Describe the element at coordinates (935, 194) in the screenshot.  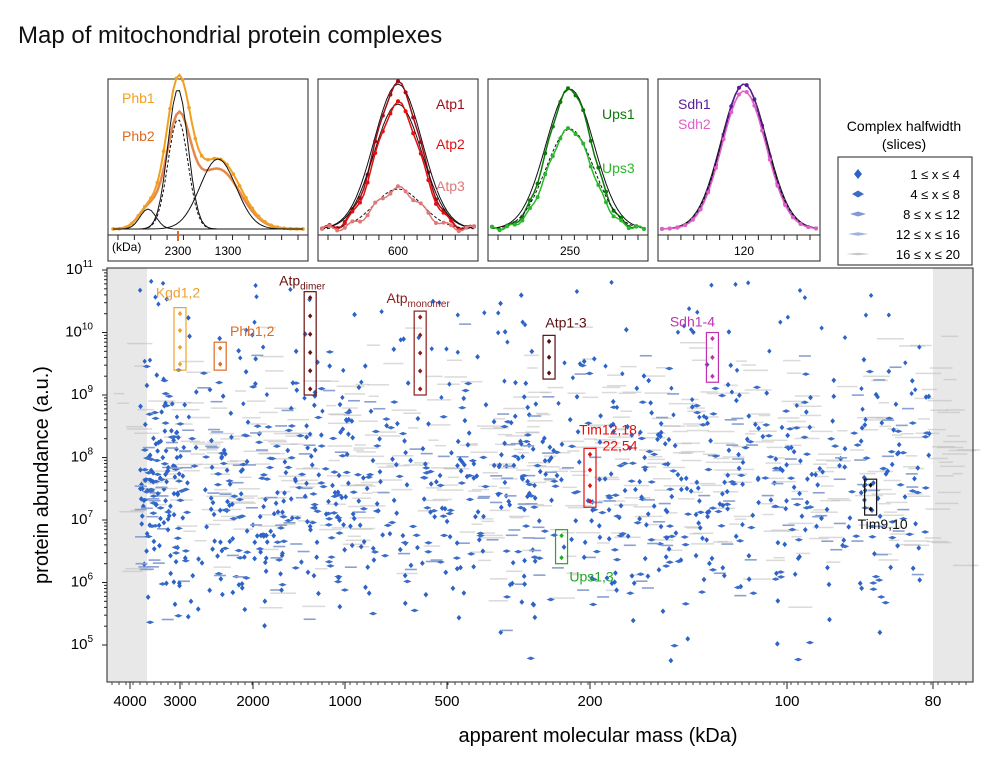
I see `legend-item-label: 4 ≤ x ≤ 8` at that location.